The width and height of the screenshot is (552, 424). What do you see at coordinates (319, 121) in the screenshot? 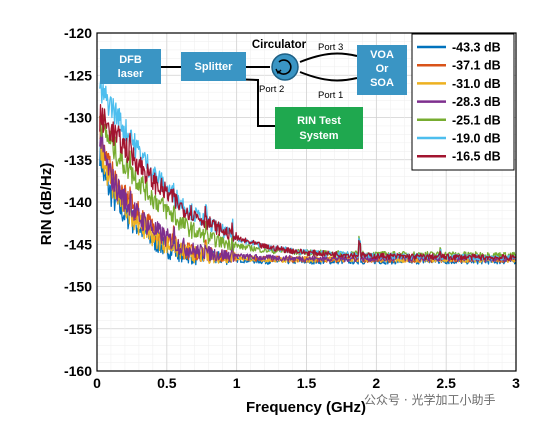
I see `rin-label-line1: RIN Test` at bounding box center [319, 121].